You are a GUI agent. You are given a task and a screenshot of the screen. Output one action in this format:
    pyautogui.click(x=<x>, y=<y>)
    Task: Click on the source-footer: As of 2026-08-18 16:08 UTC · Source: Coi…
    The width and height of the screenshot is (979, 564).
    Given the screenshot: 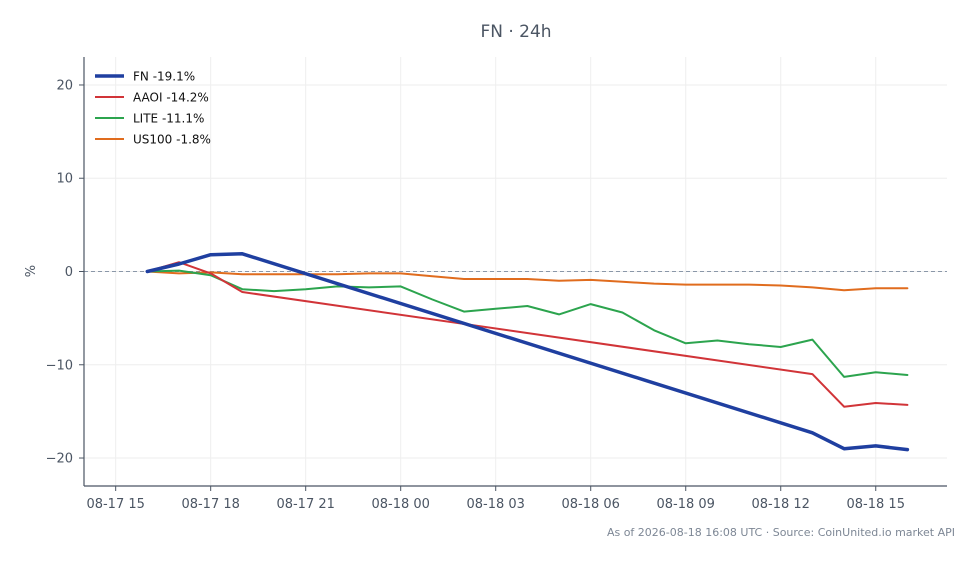 What is the action you would take?
    pyautogui.click(x=780, y=532)
    